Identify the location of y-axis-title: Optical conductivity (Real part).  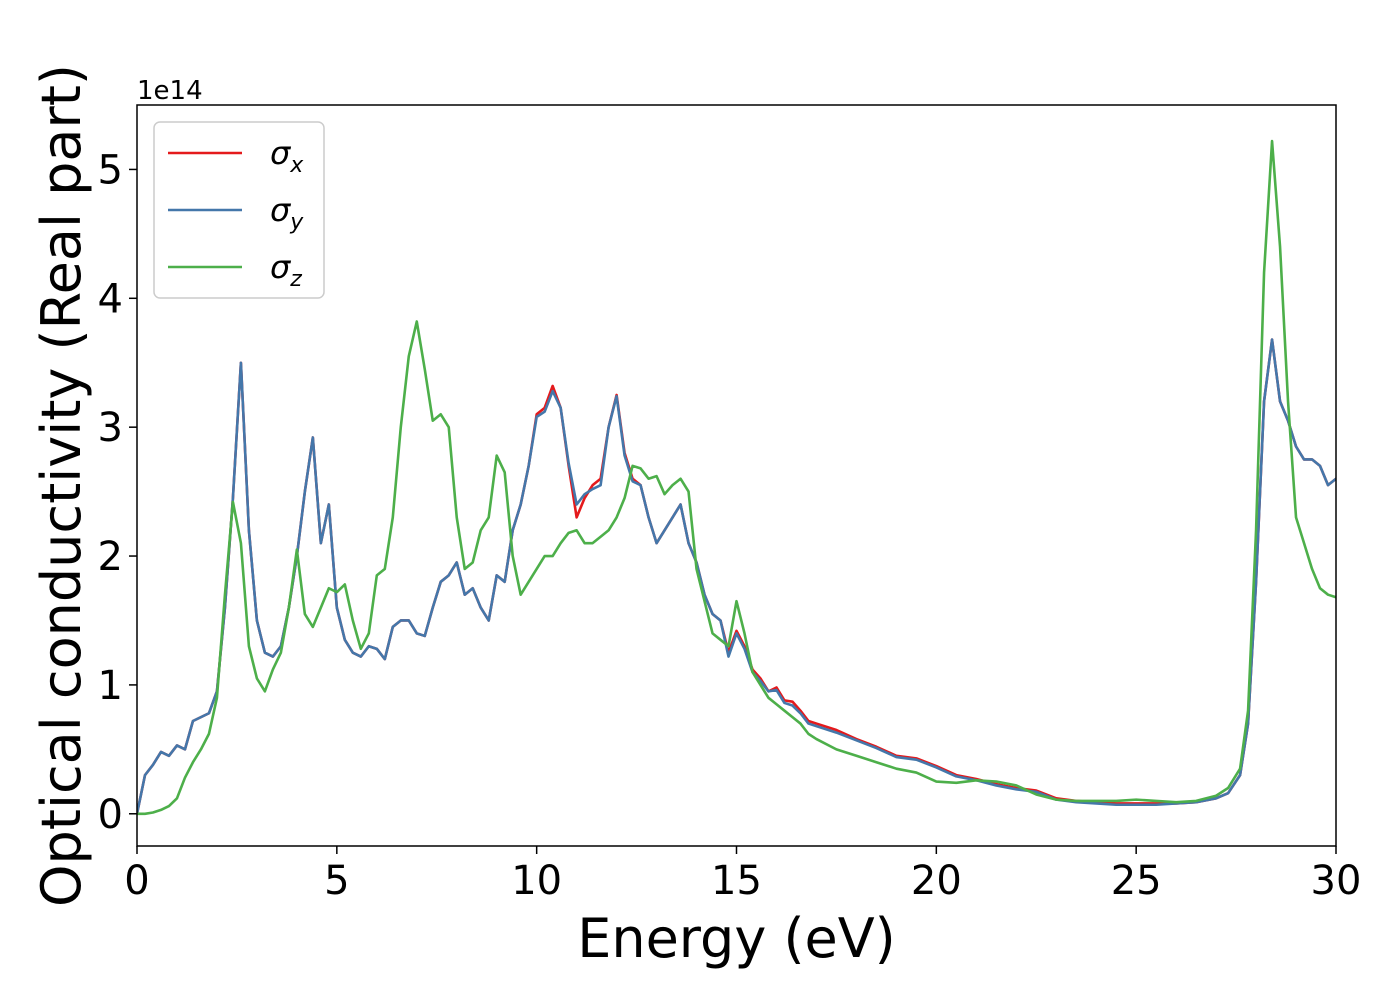
(61, 485).